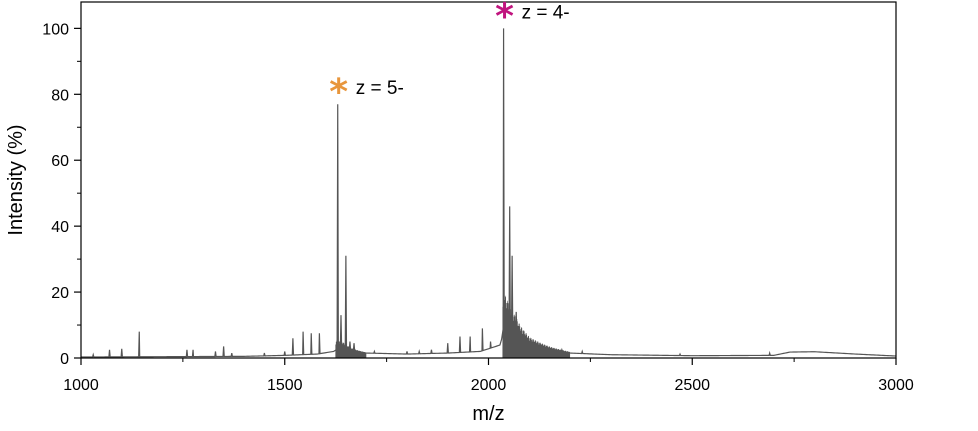 This screenshot has width=978, height=431. Describe the element at coordinates (380, 88) in the screenshot. I see `charge-state-label: z = 5-` at that location.